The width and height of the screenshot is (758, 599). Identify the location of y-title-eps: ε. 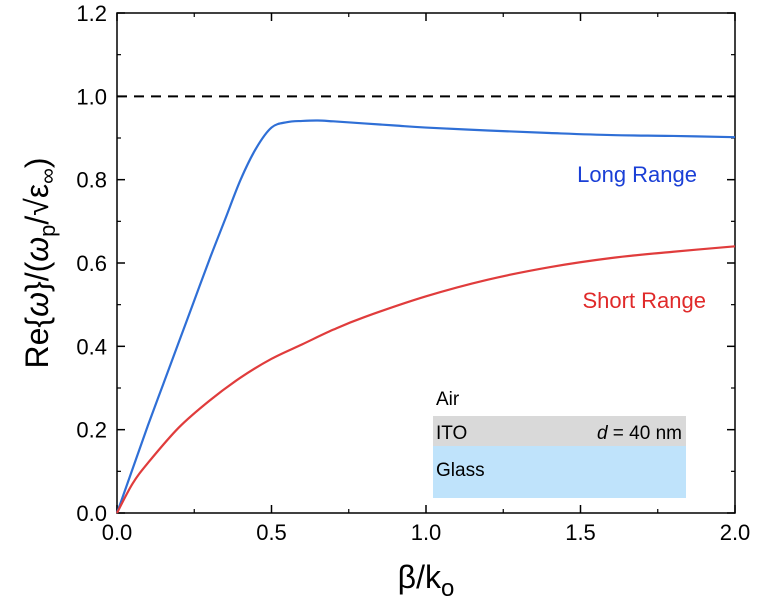
(37, 191).